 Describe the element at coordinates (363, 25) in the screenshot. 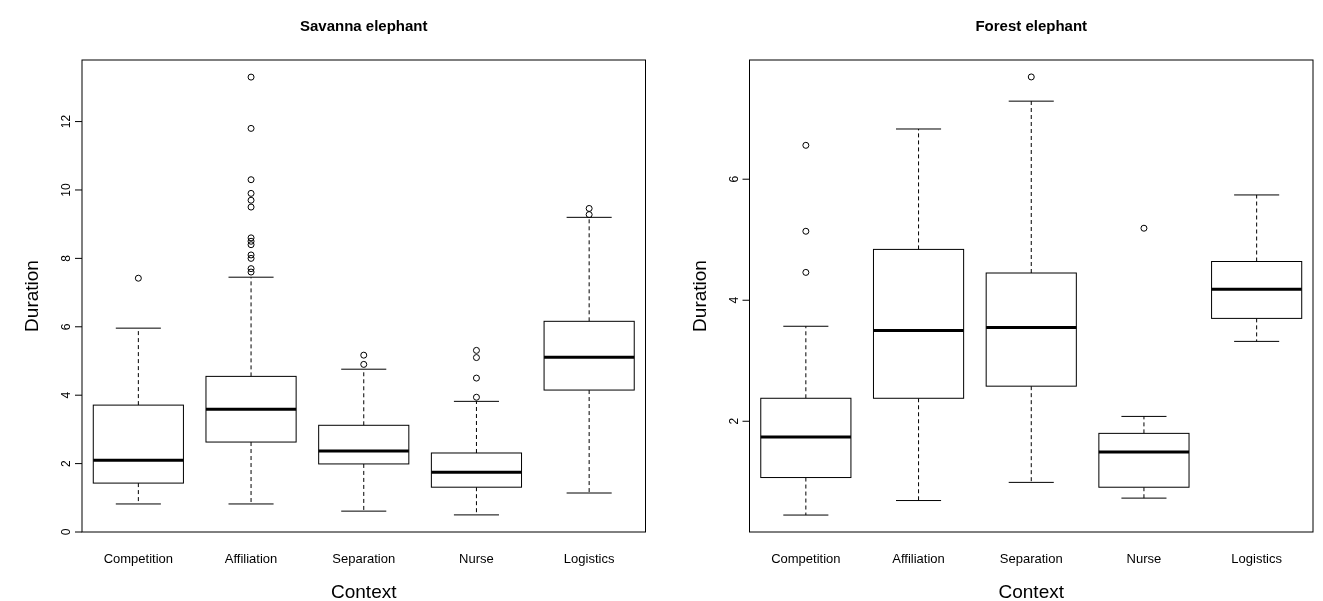

I see `chart-title: Savanna elephant` at that location.